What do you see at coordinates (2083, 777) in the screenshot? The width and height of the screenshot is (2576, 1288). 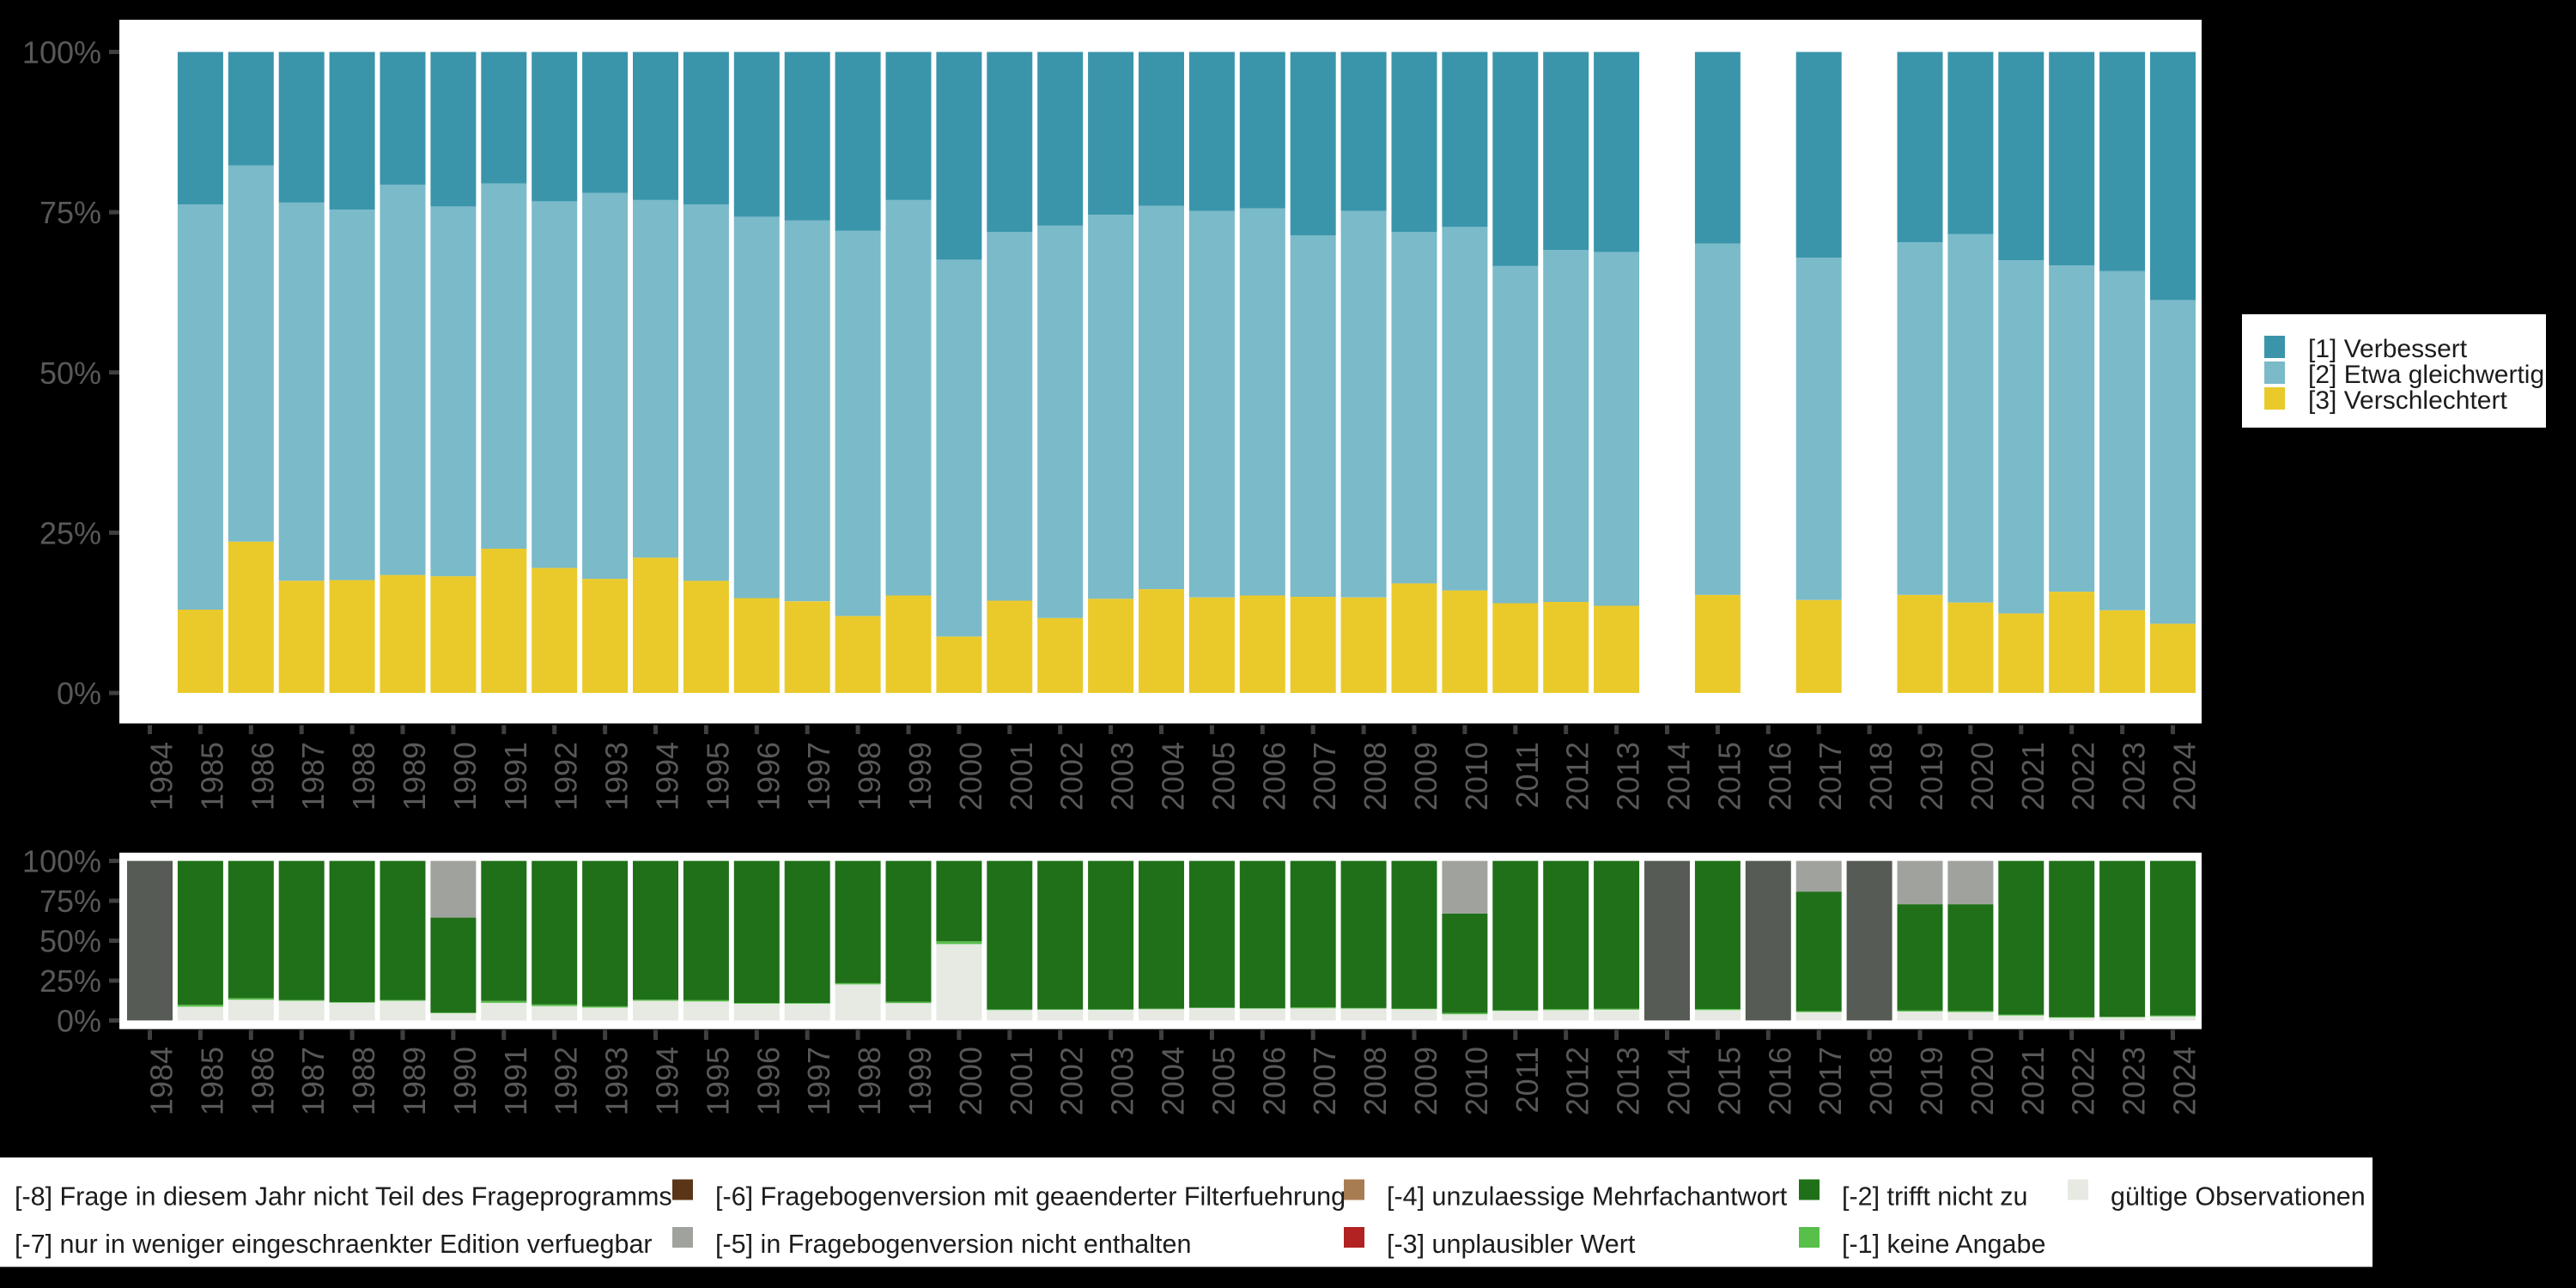 I see `svg-text: 2022` at bounding box center [2083, 777].